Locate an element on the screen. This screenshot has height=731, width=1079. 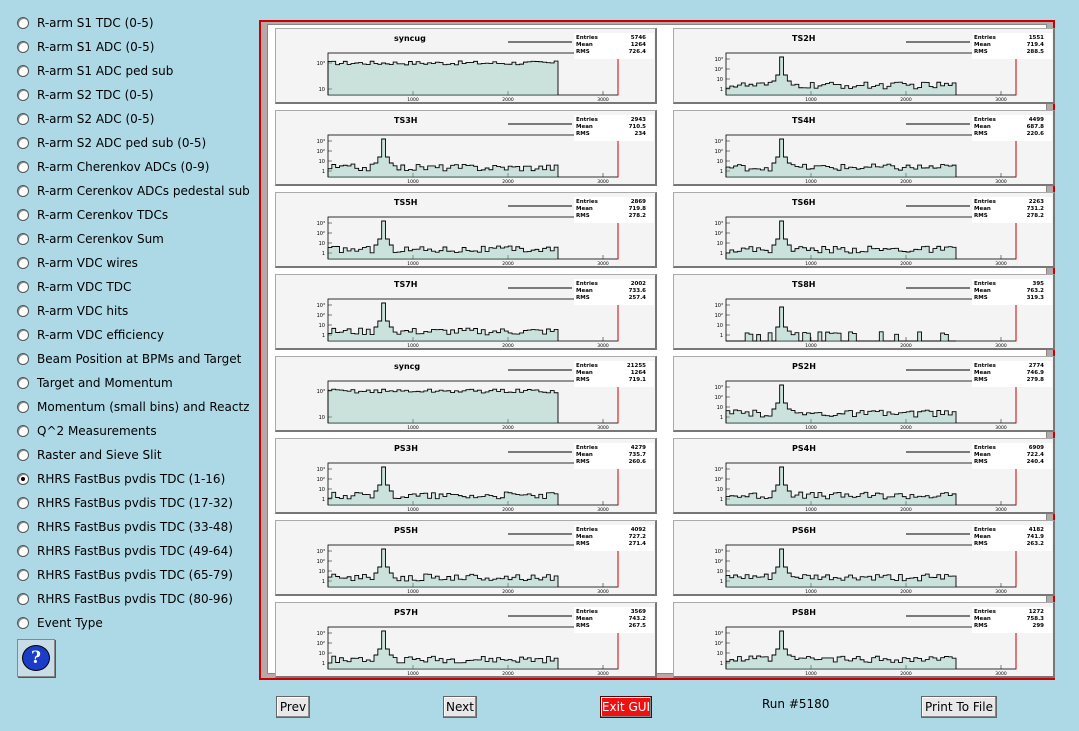
stats-value: 687.8 is located at coordinates (1036, 127).